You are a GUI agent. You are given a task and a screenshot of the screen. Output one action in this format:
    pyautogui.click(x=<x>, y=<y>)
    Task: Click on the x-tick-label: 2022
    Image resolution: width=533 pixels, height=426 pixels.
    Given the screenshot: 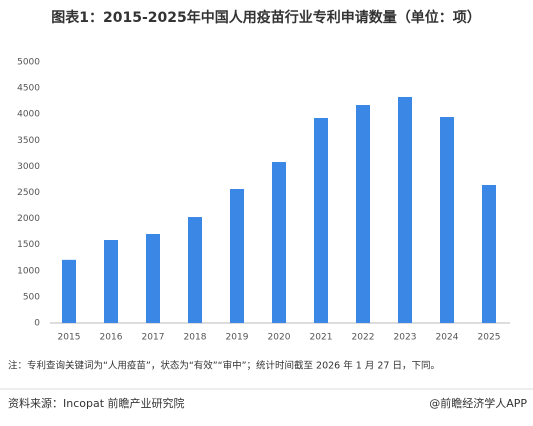 What is the action you would take?
    pyautogui.click(x=363, y=338)
    